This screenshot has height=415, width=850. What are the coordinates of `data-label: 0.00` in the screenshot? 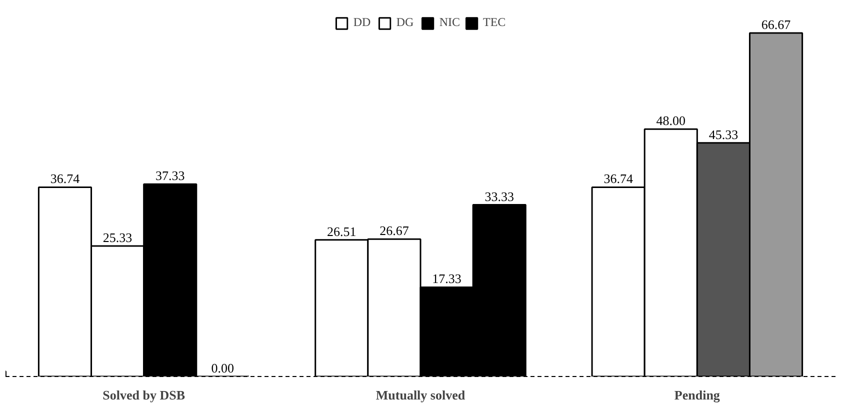 It's located at (222, 368).